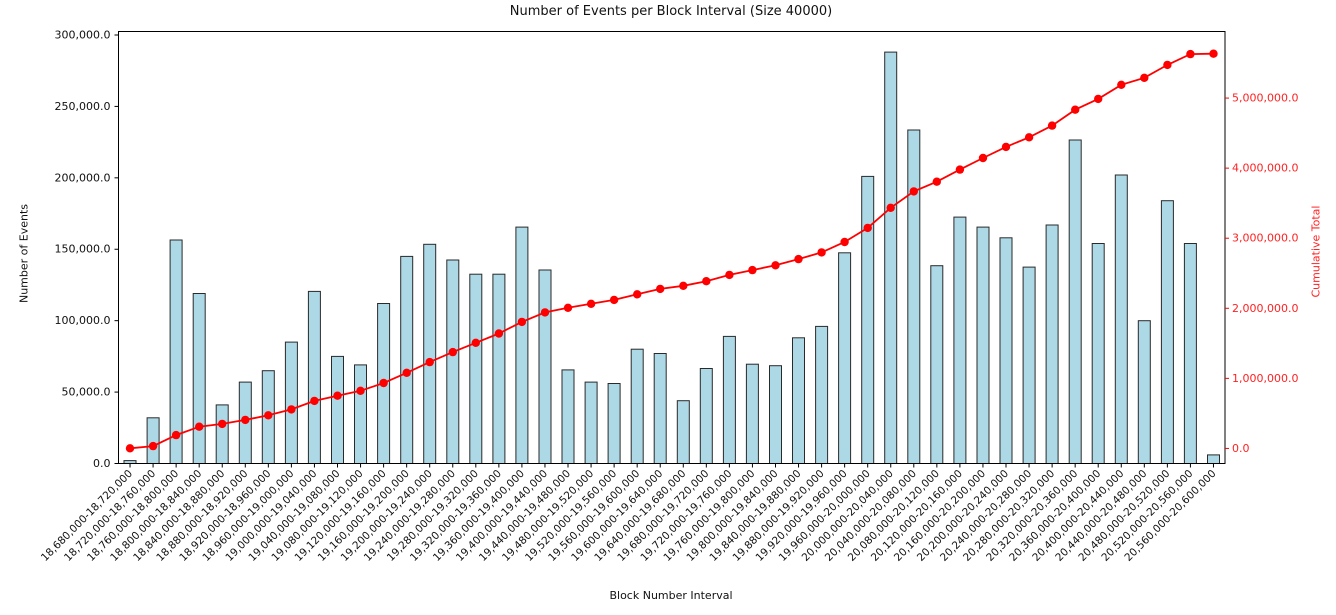  I want to click on right-y-axis-label: Cumulative Total, so click(1316, 251).